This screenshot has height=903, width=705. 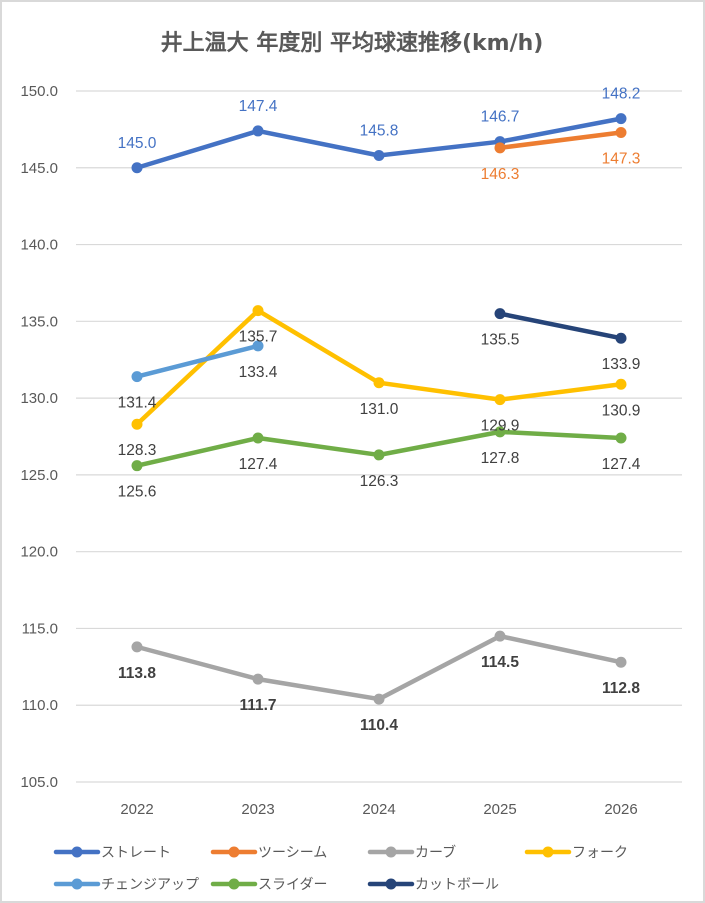 I want to click on legend-item: カットボール, so click(x=433, y=885).